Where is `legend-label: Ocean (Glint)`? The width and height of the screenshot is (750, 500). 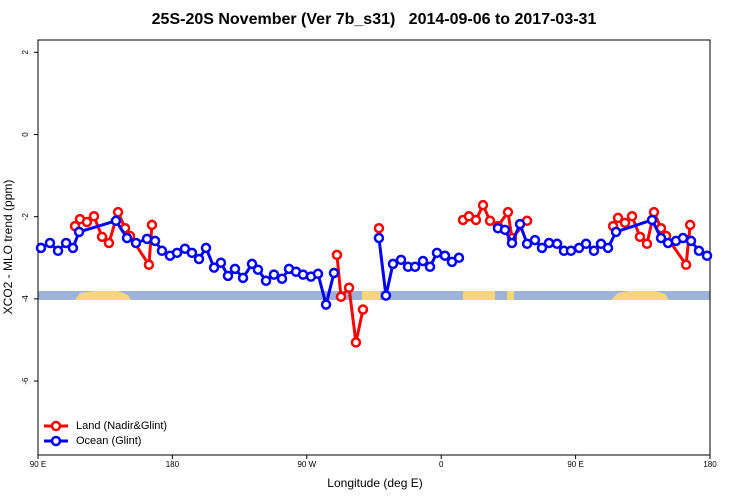
legend-label: Ocean (Glint) is located at coordinates (108, 441).